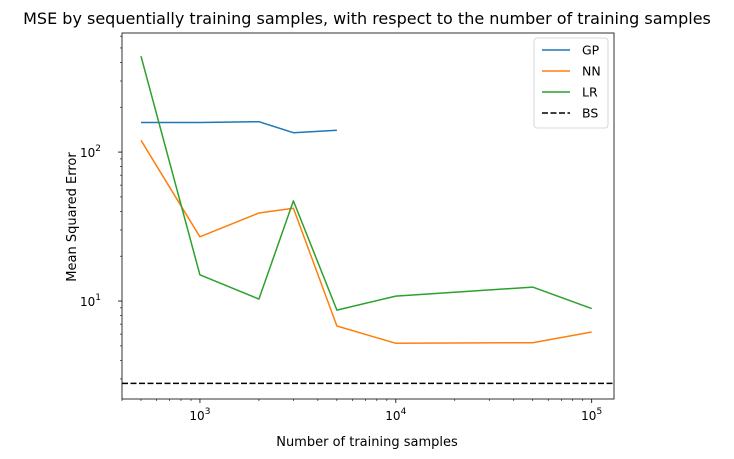 The image size is (734, 459). Describe the element at coordinates (395, 415) in the screenshot. I see `x-tick-label: 10⁴` at that location.